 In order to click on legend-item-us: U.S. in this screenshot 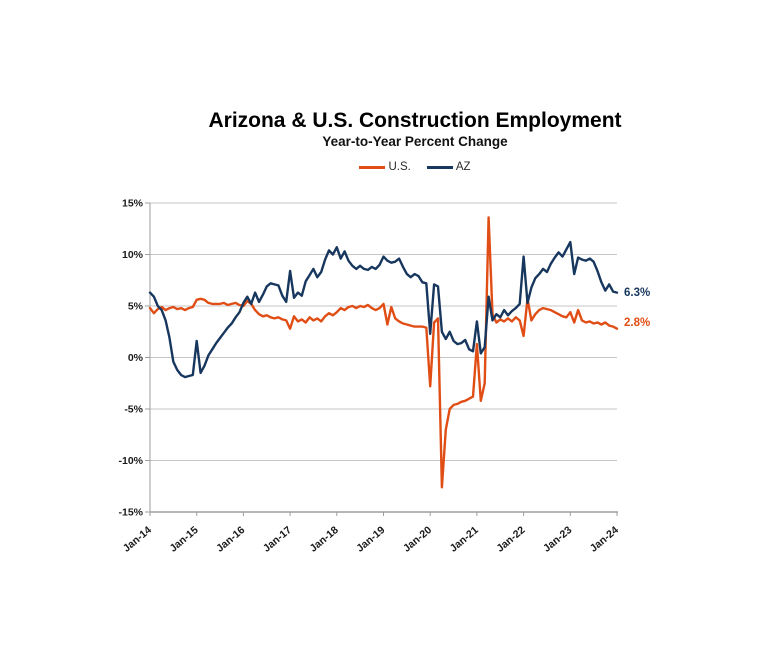, I will do `click(385, 167)`.